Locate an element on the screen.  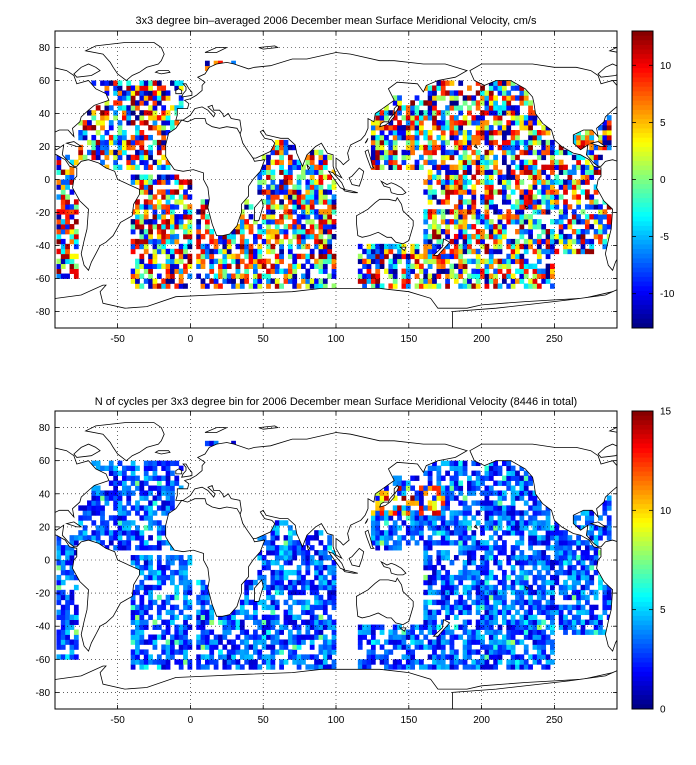
x-tick-label: 100 is located at coordinates (336, 720).